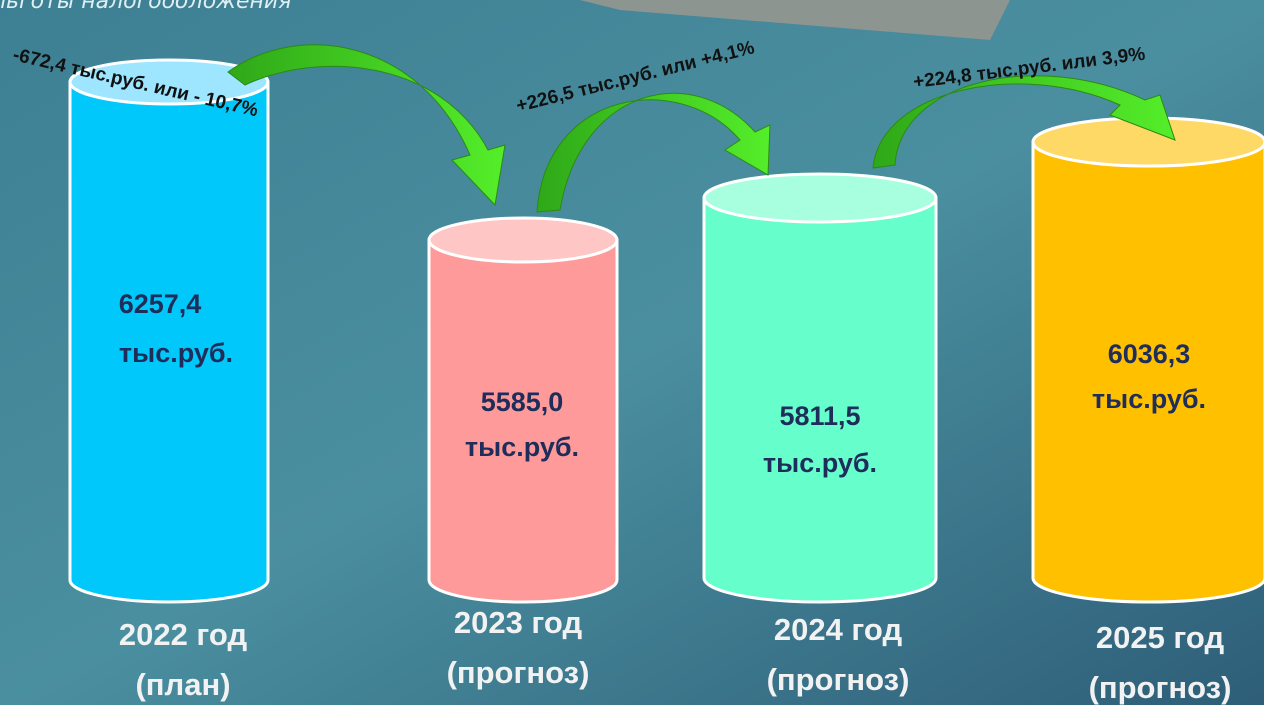  Describe the element at coordinates (160, 304) in the screenshot. I see `value: 6257,4` at that location.